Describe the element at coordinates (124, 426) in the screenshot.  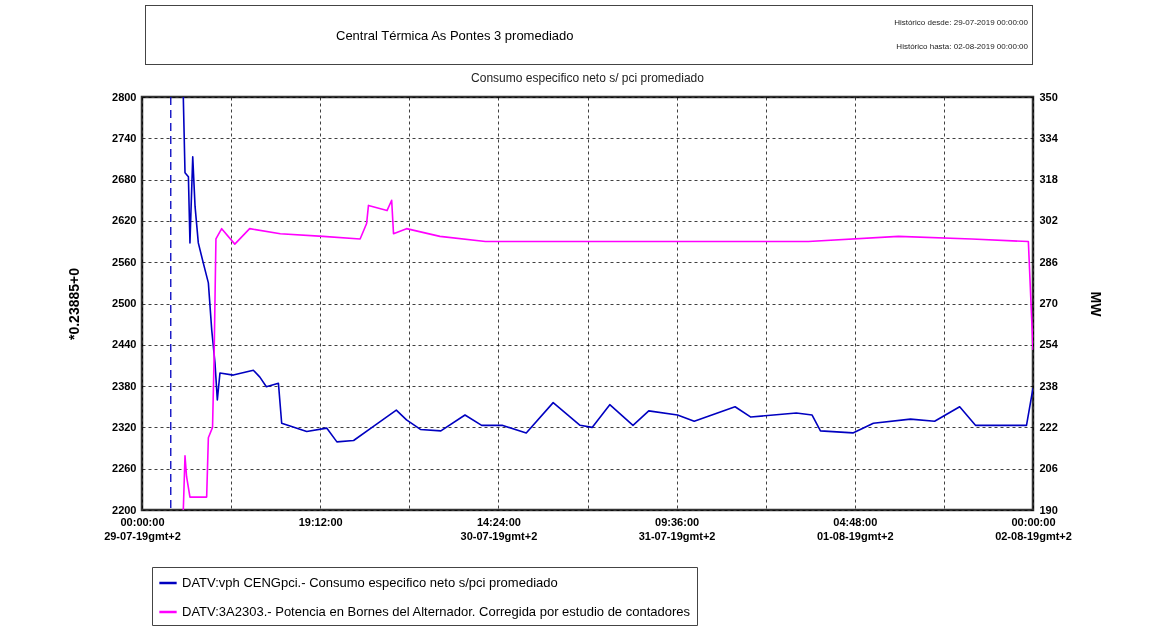
I see `y-tick-label: 2320` at that location.